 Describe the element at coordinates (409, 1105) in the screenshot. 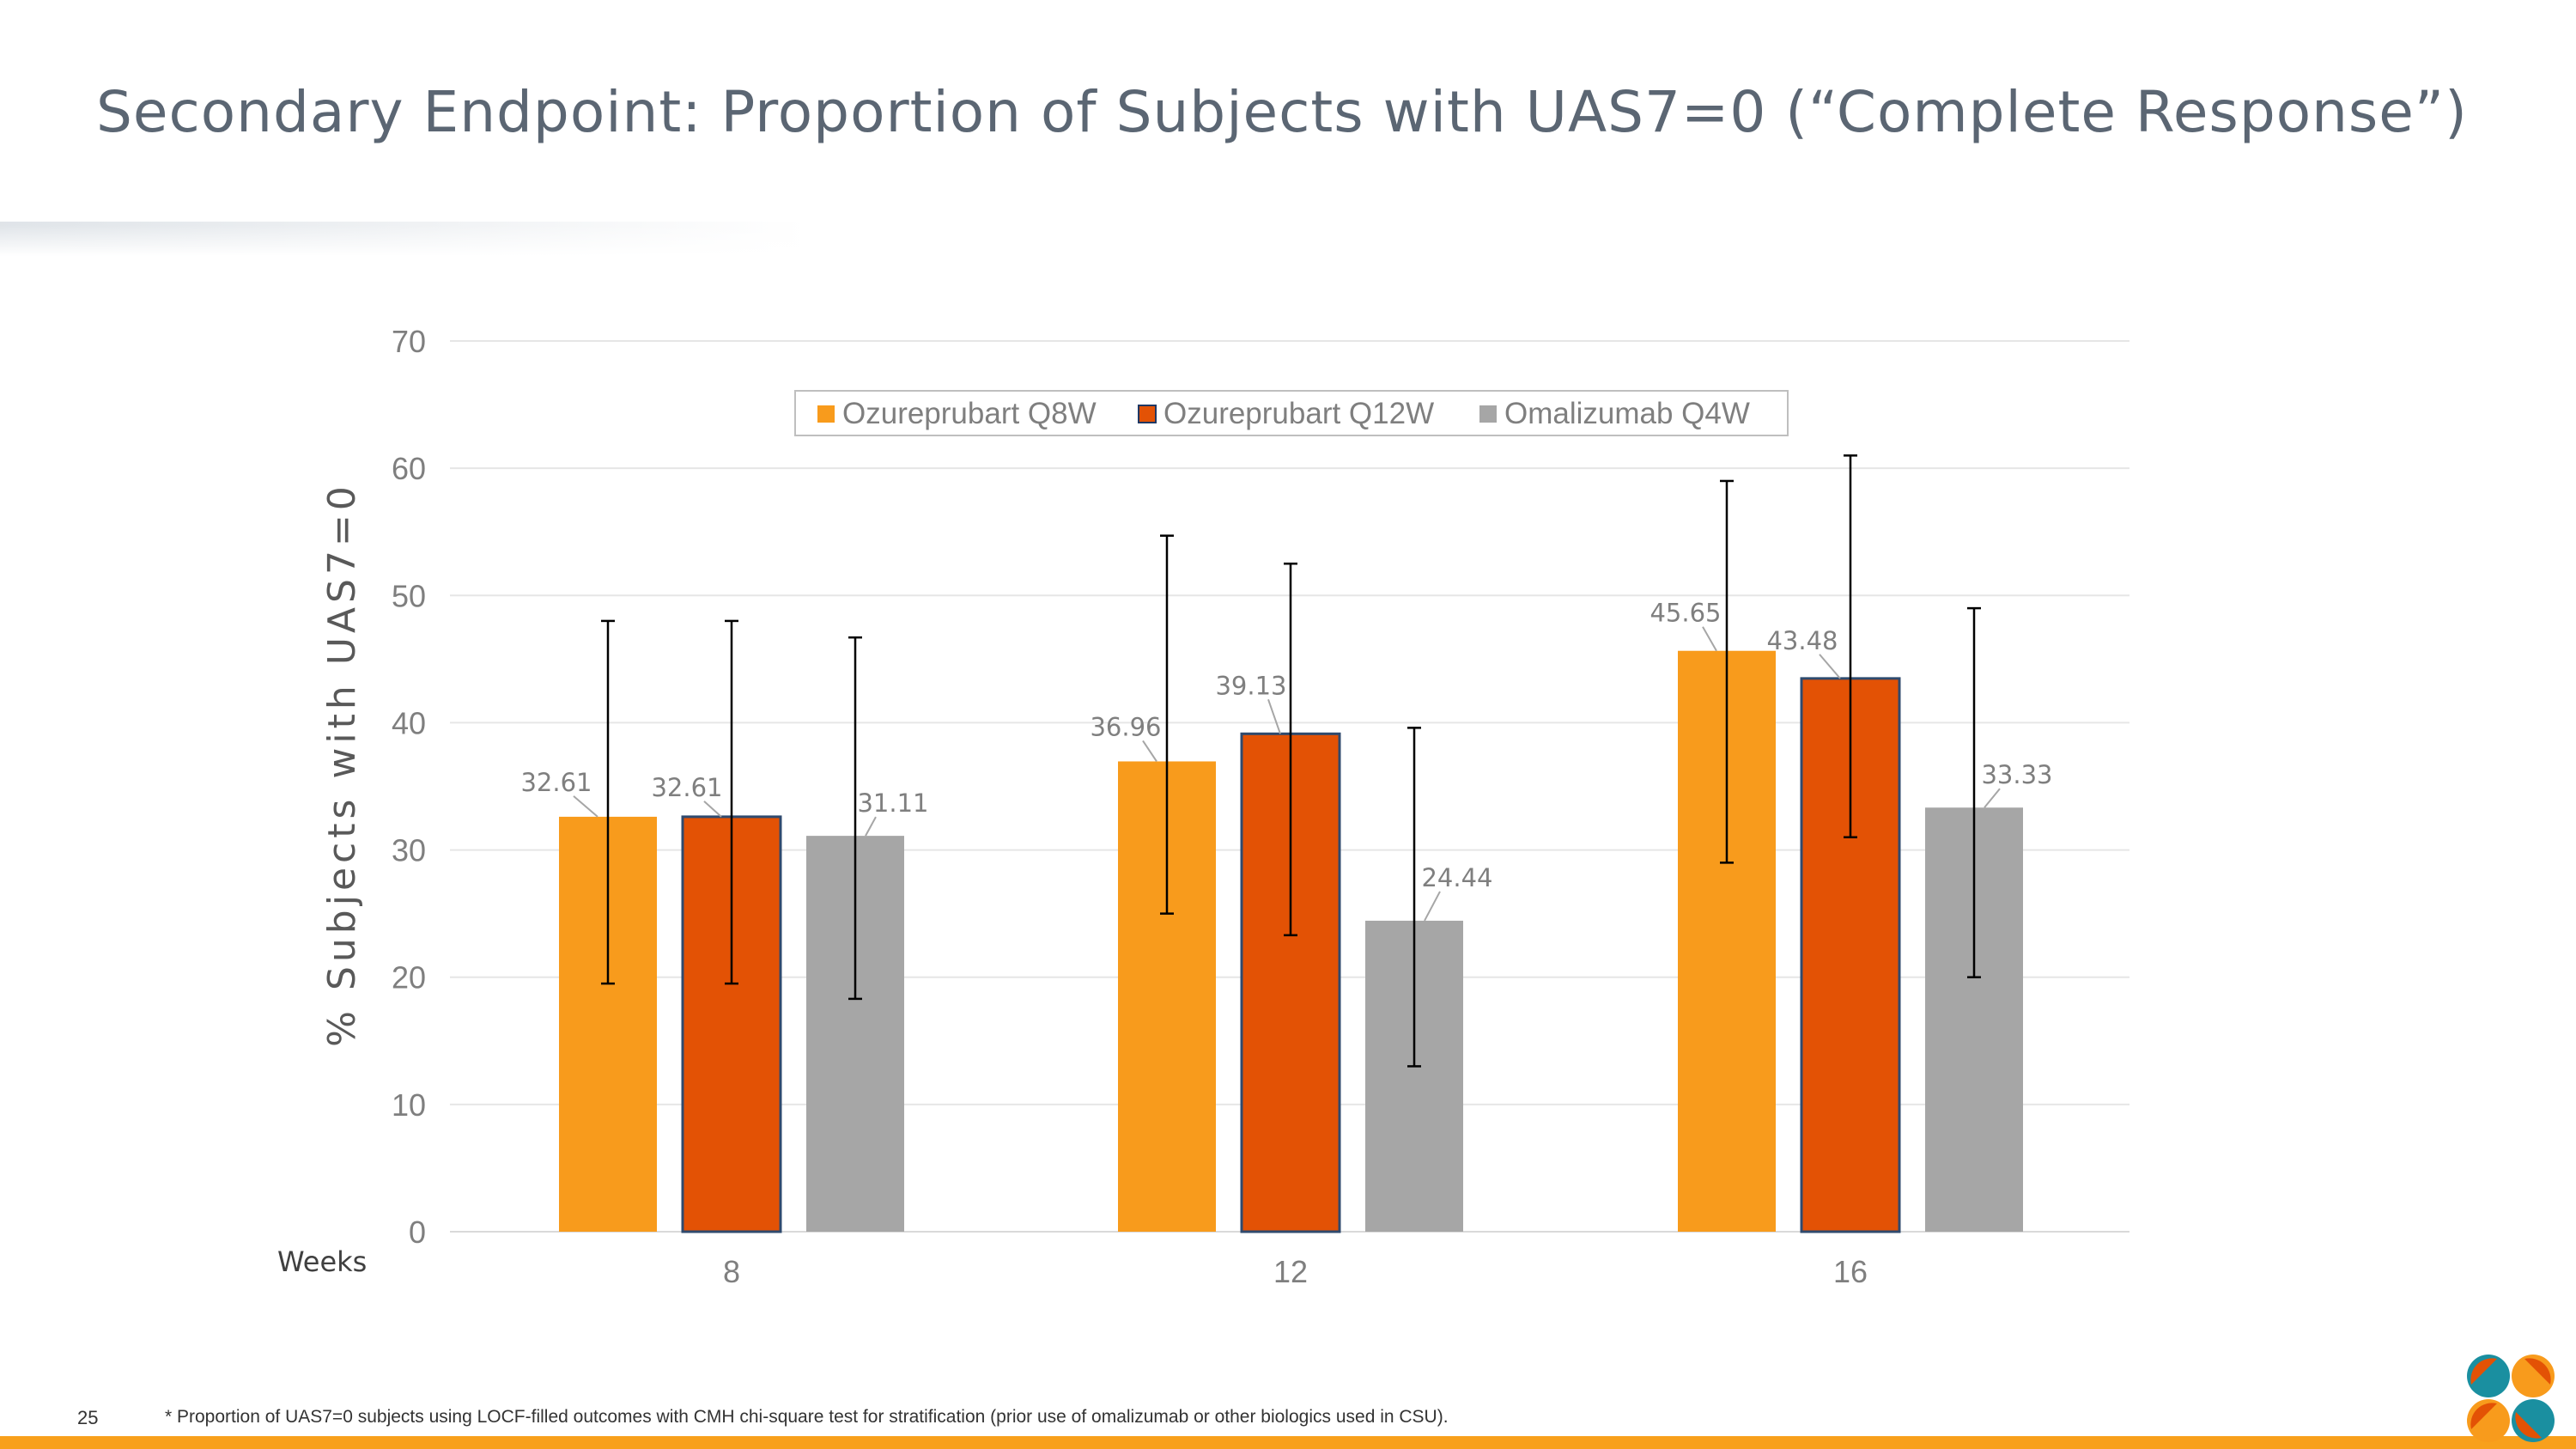

I see `y-tick-label: 10` at that location.